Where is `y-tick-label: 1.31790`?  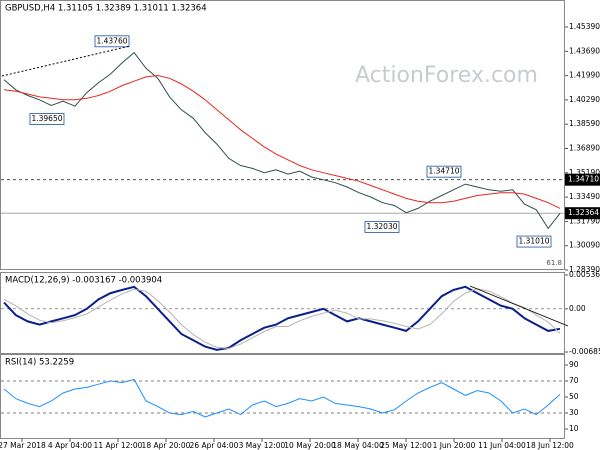
y-tick-label: 1.31790 is located at coordinates (584, 220).